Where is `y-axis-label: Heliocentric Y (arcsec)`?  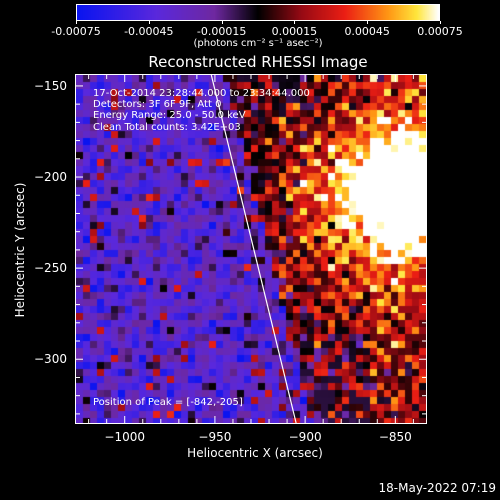
y-axis-label: Heliocentric Y (arcsec) is located at coordinates (20, 250).